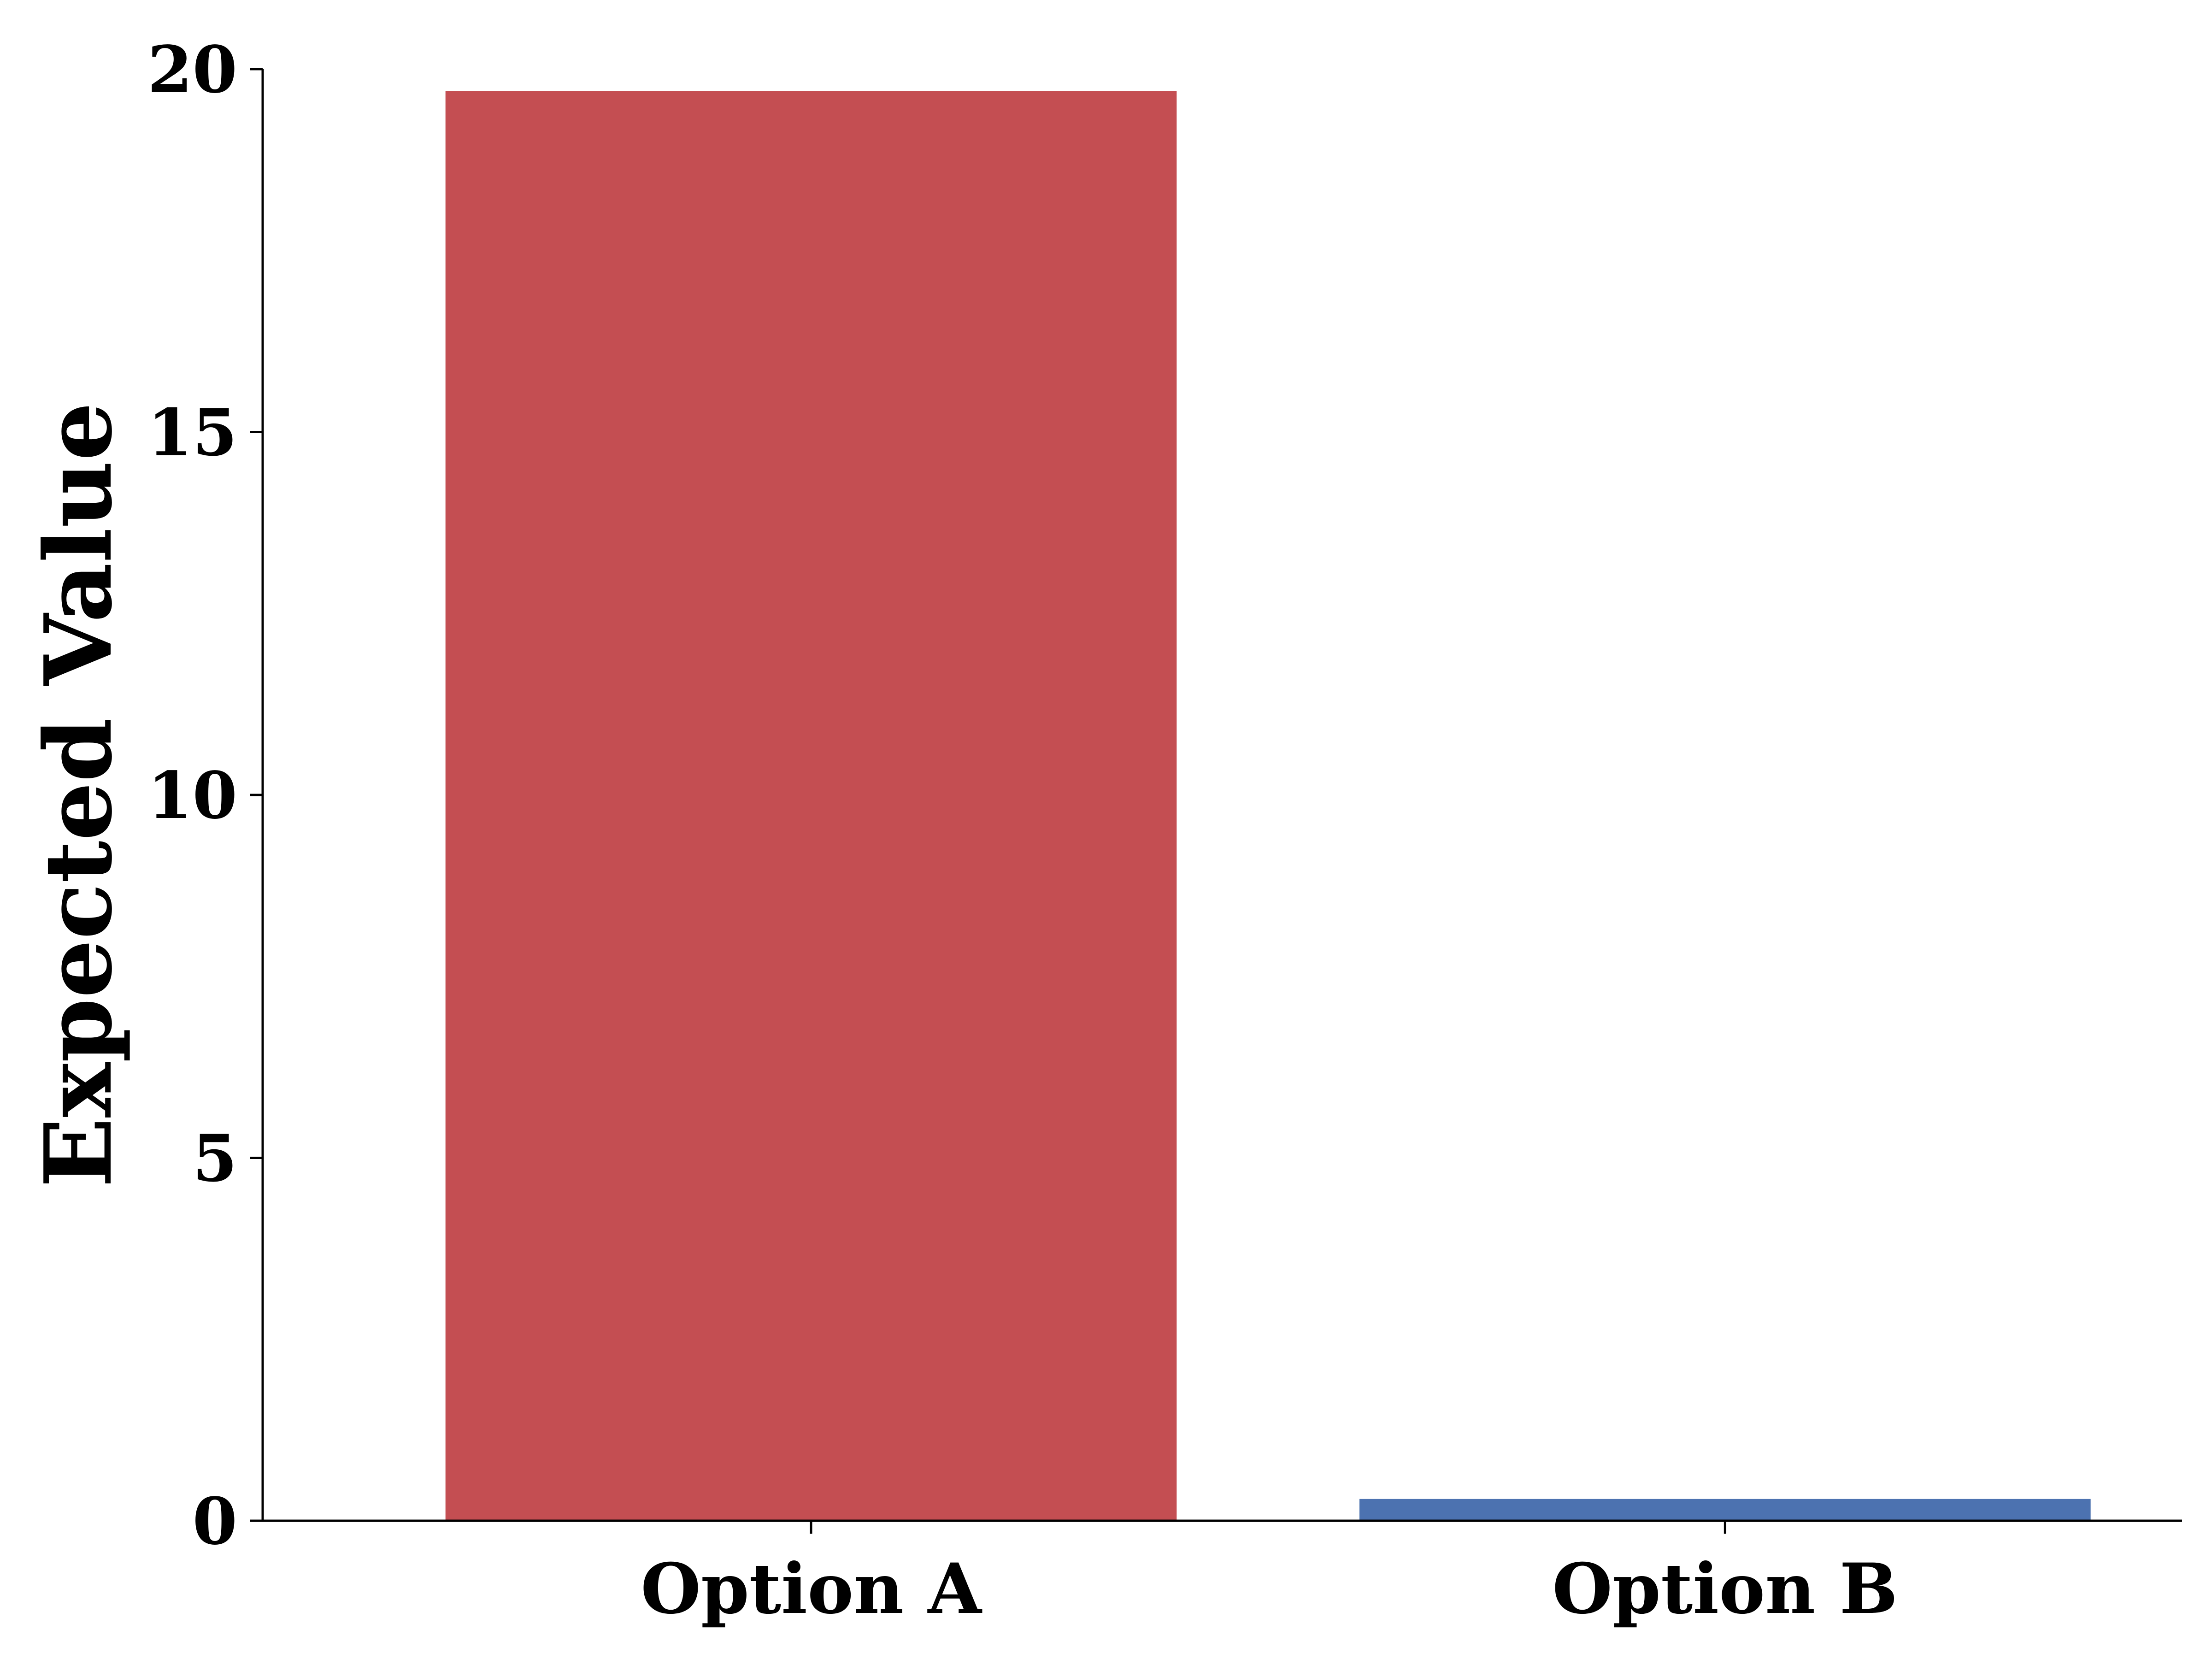 The width and height of the screenshot is (2212, 1659). I want to click on y-tick-label: 10, so click(192, 796).